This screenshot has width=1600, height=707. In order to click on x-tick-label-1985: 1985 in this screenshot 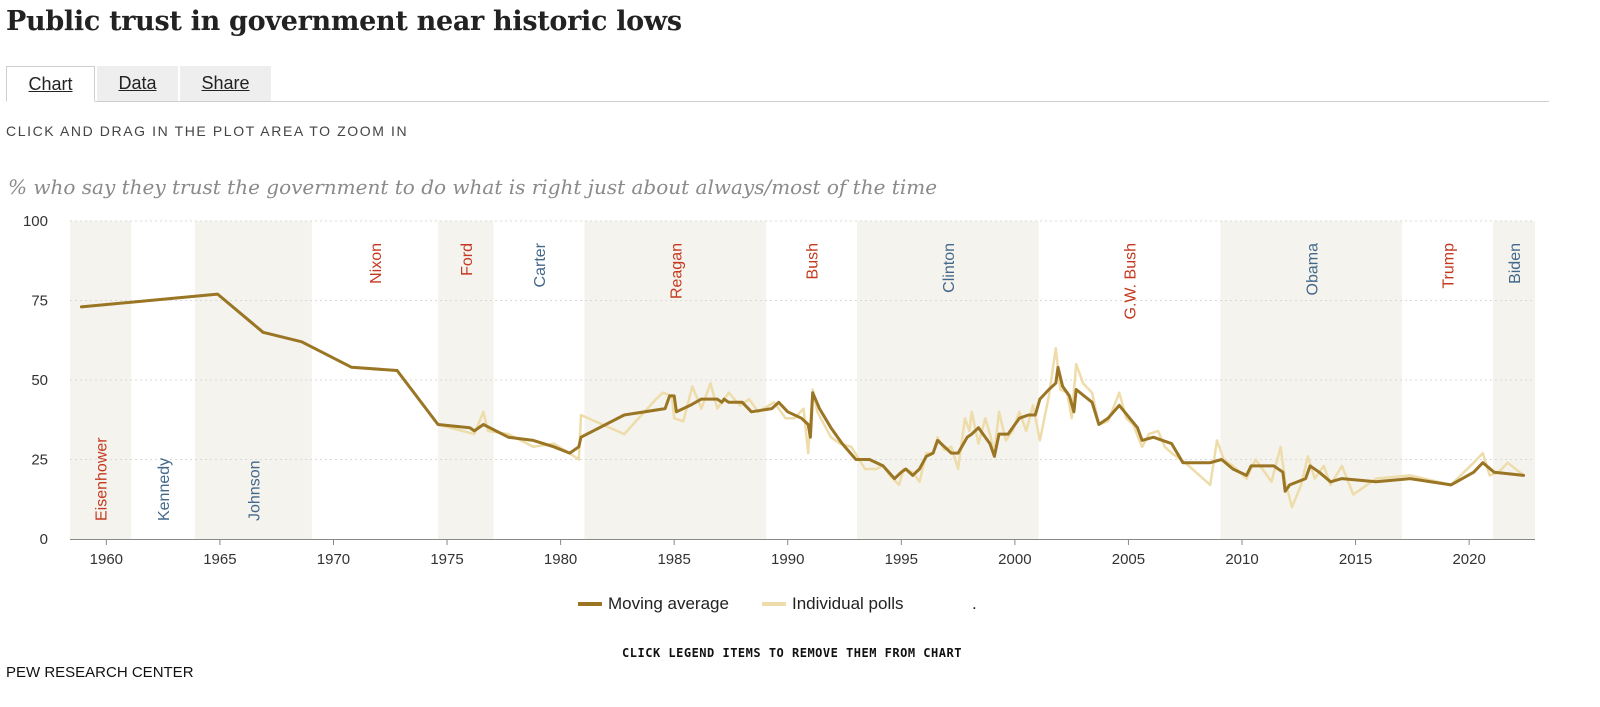, I will do `click(673, 558)`.